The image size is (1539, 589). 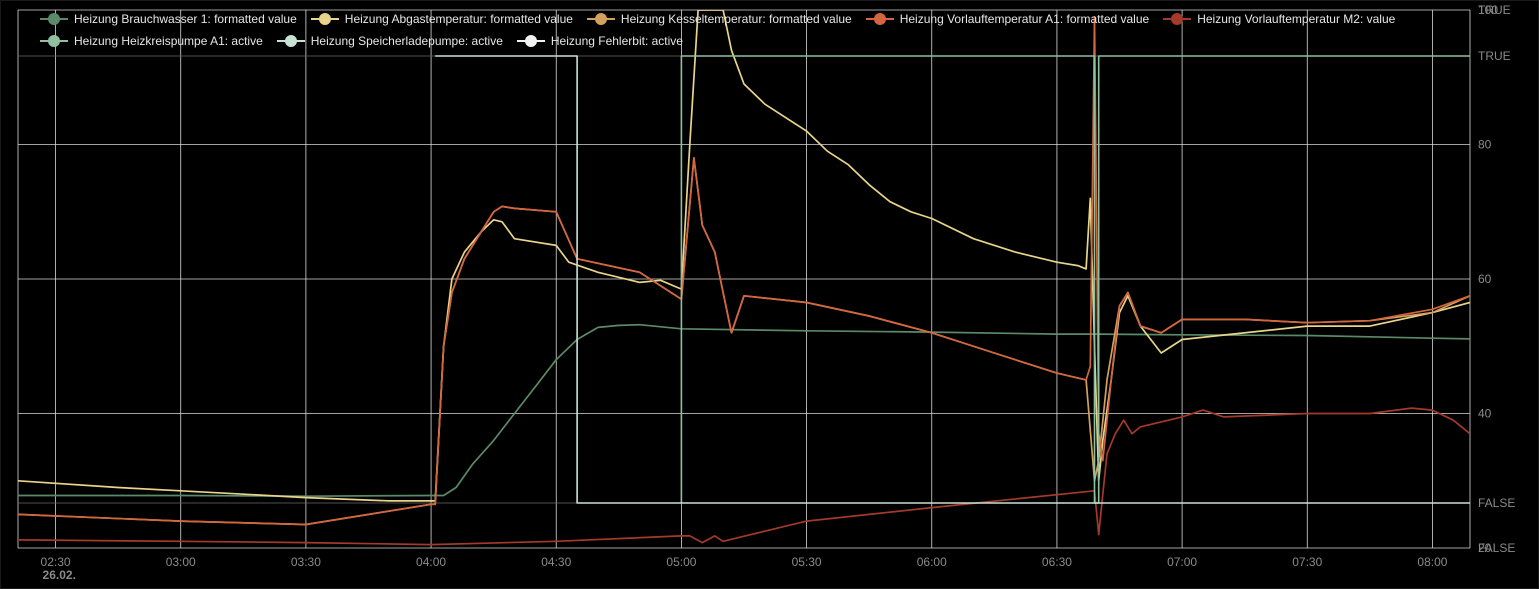 What do you see at coordinates (1307, 562) in the screenshot?
I see `x-tick-label: 07:30` at bounding box center [1307, 562].